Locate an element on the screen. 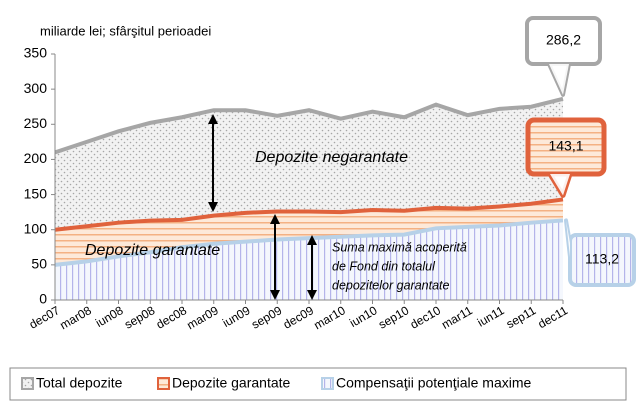 The width and height of the screenshot is (636, 410). y-tick-label: 200 is located at coordinates (36, 158).